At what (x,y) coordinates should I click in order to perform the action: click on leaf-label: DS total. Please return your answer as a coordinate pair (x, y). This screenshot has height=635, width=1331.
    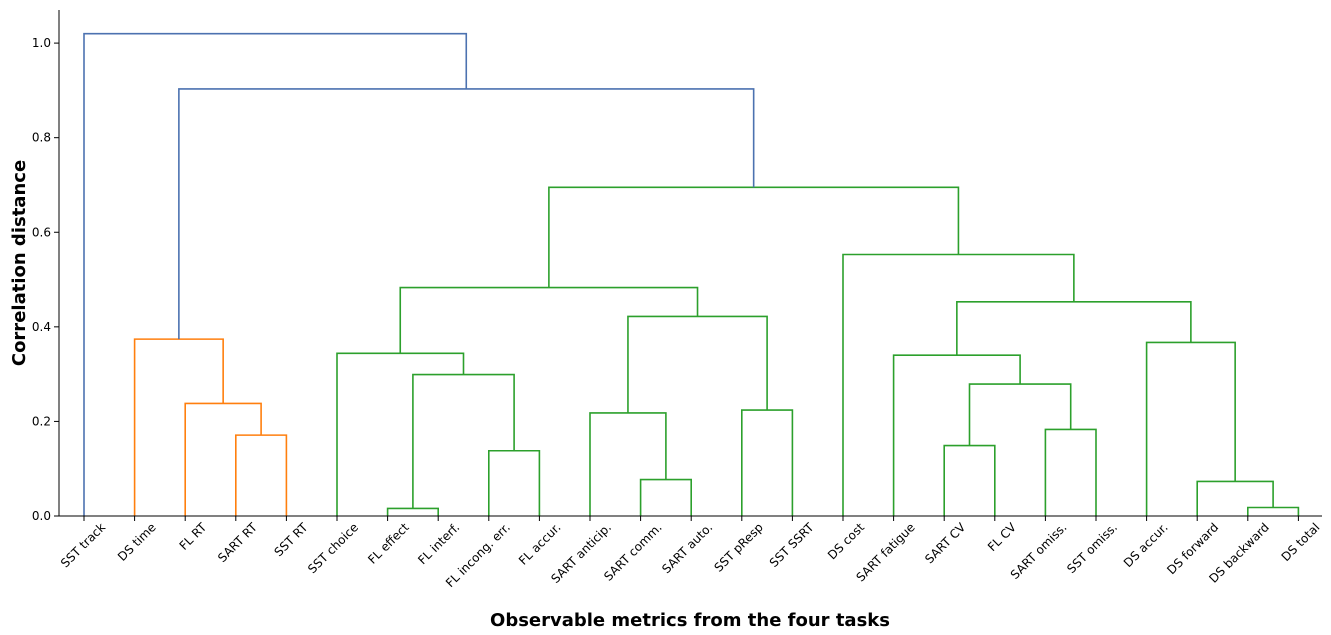
    Looking at the image, I should click on (1301, 542).